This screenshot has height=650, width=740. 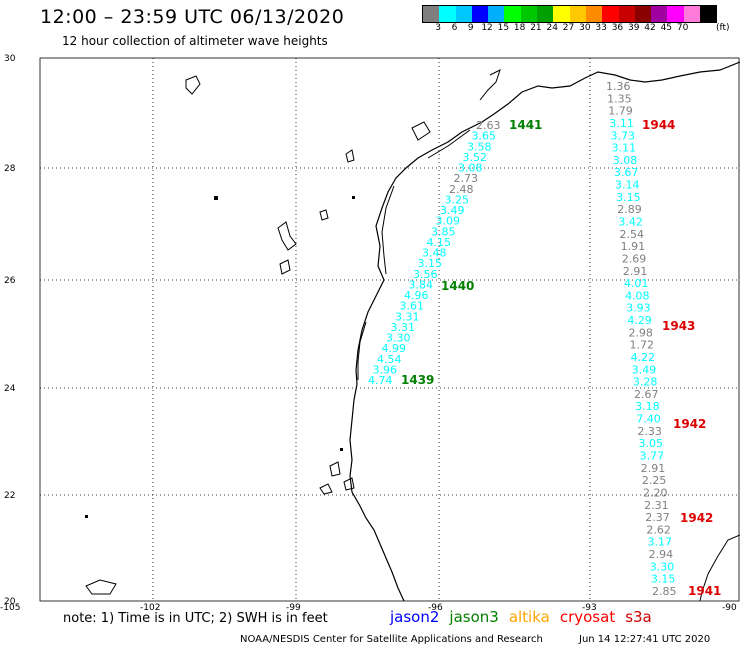 I want to click on color-scale-tick: 39, so click(x=633, y=28).